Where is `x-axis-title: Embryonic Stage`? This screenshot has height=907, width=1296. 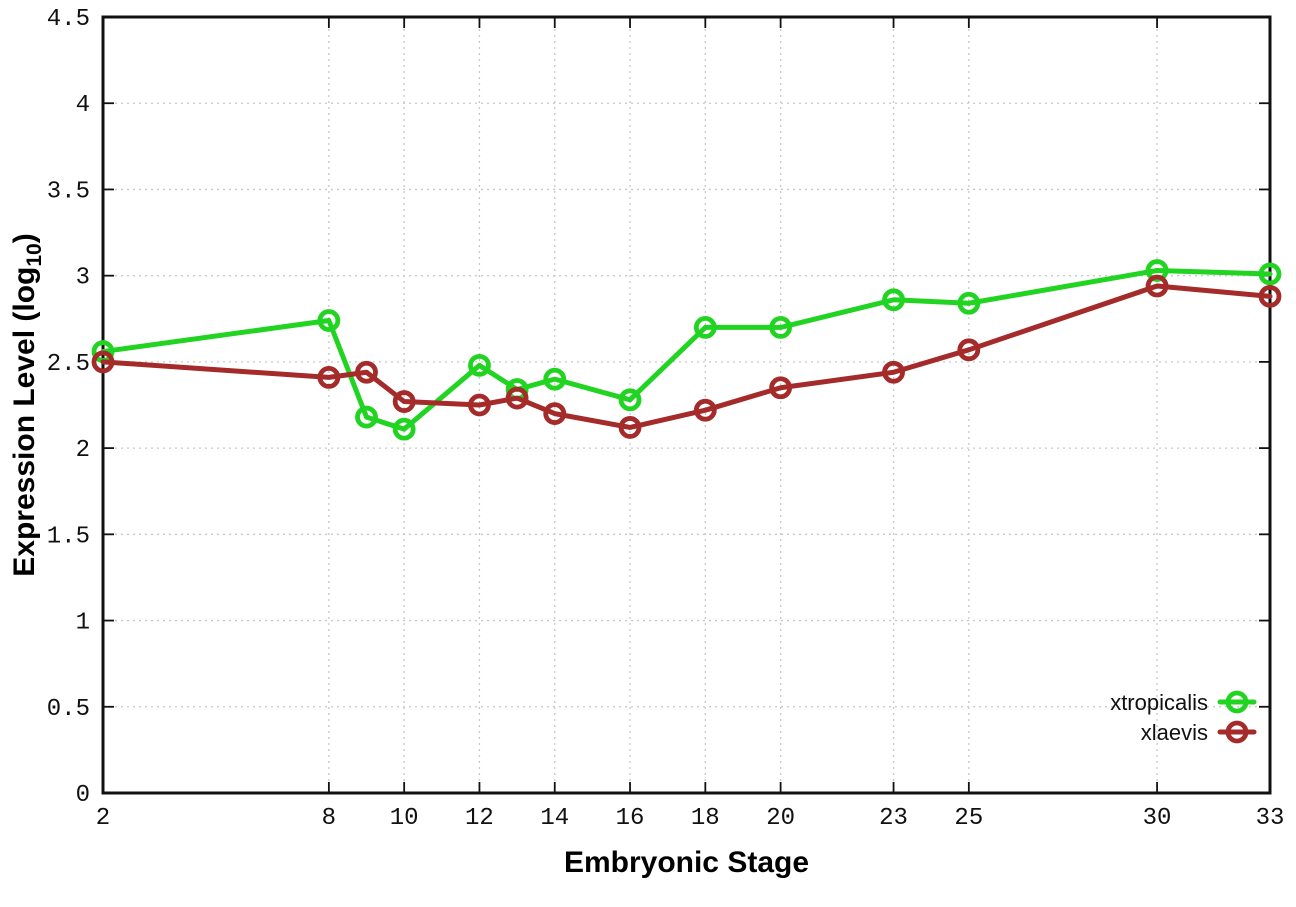
x-axis-title: Embryonic Stage is located at coordinates (686, 862).